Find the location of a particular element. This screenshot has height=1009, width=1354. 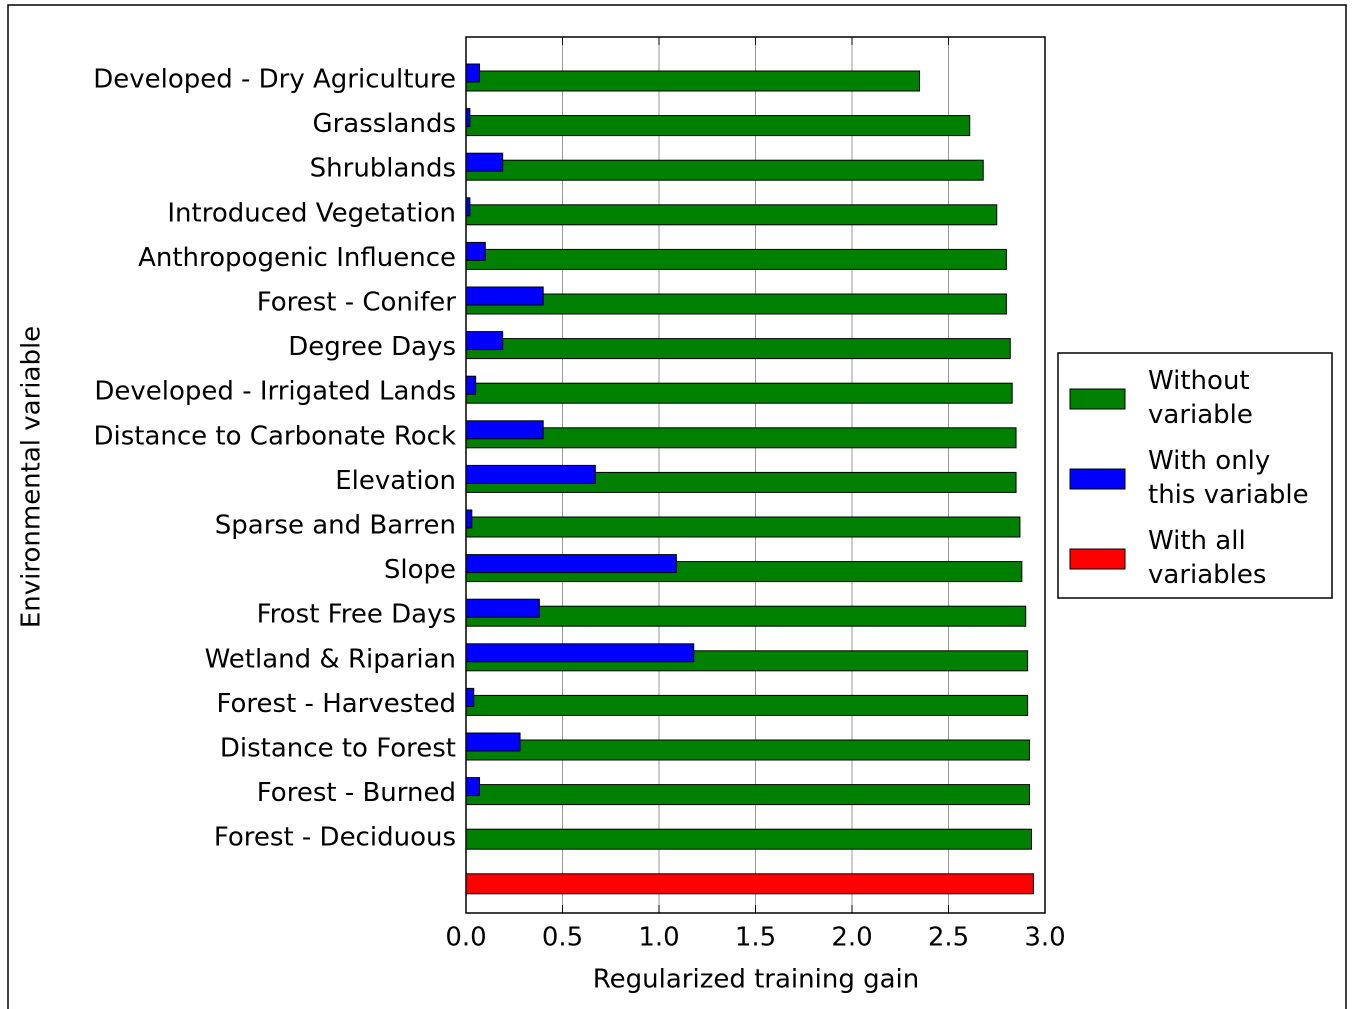

y-tick-label: Grasslands is located at coordinates (384, 124).